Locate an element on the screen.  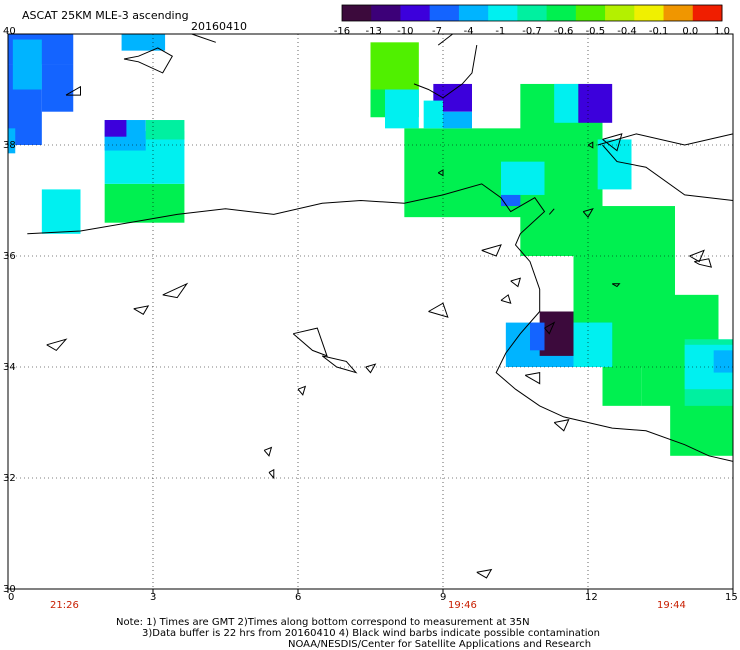
lon-tick-label-5: 15 is located at coordinates (731, 597).